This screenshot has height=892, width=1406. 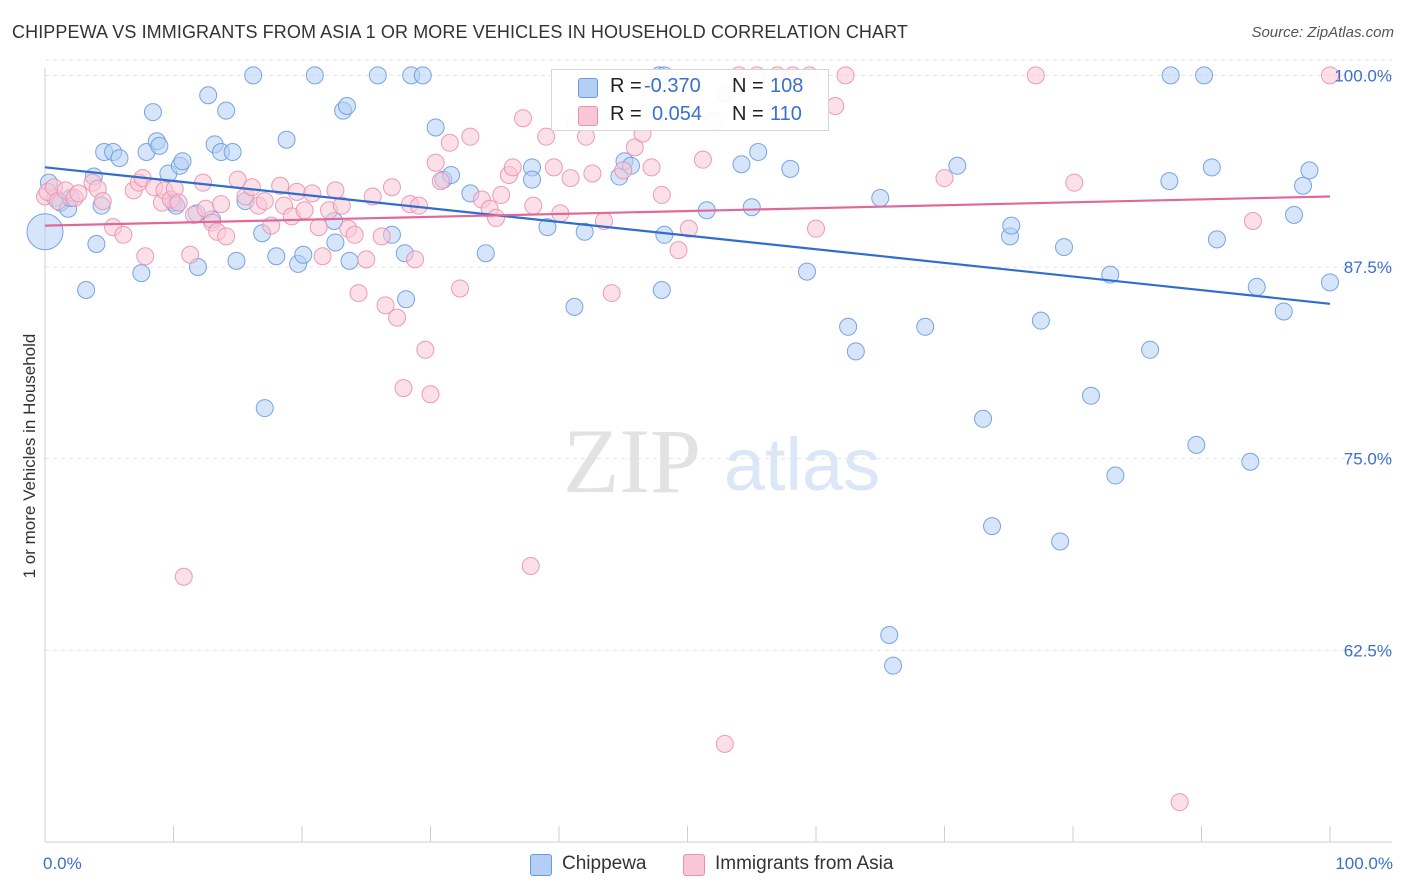 I want to click on series-legend: Chippewa Immigrants from Asia, so click(x=730, y=864).